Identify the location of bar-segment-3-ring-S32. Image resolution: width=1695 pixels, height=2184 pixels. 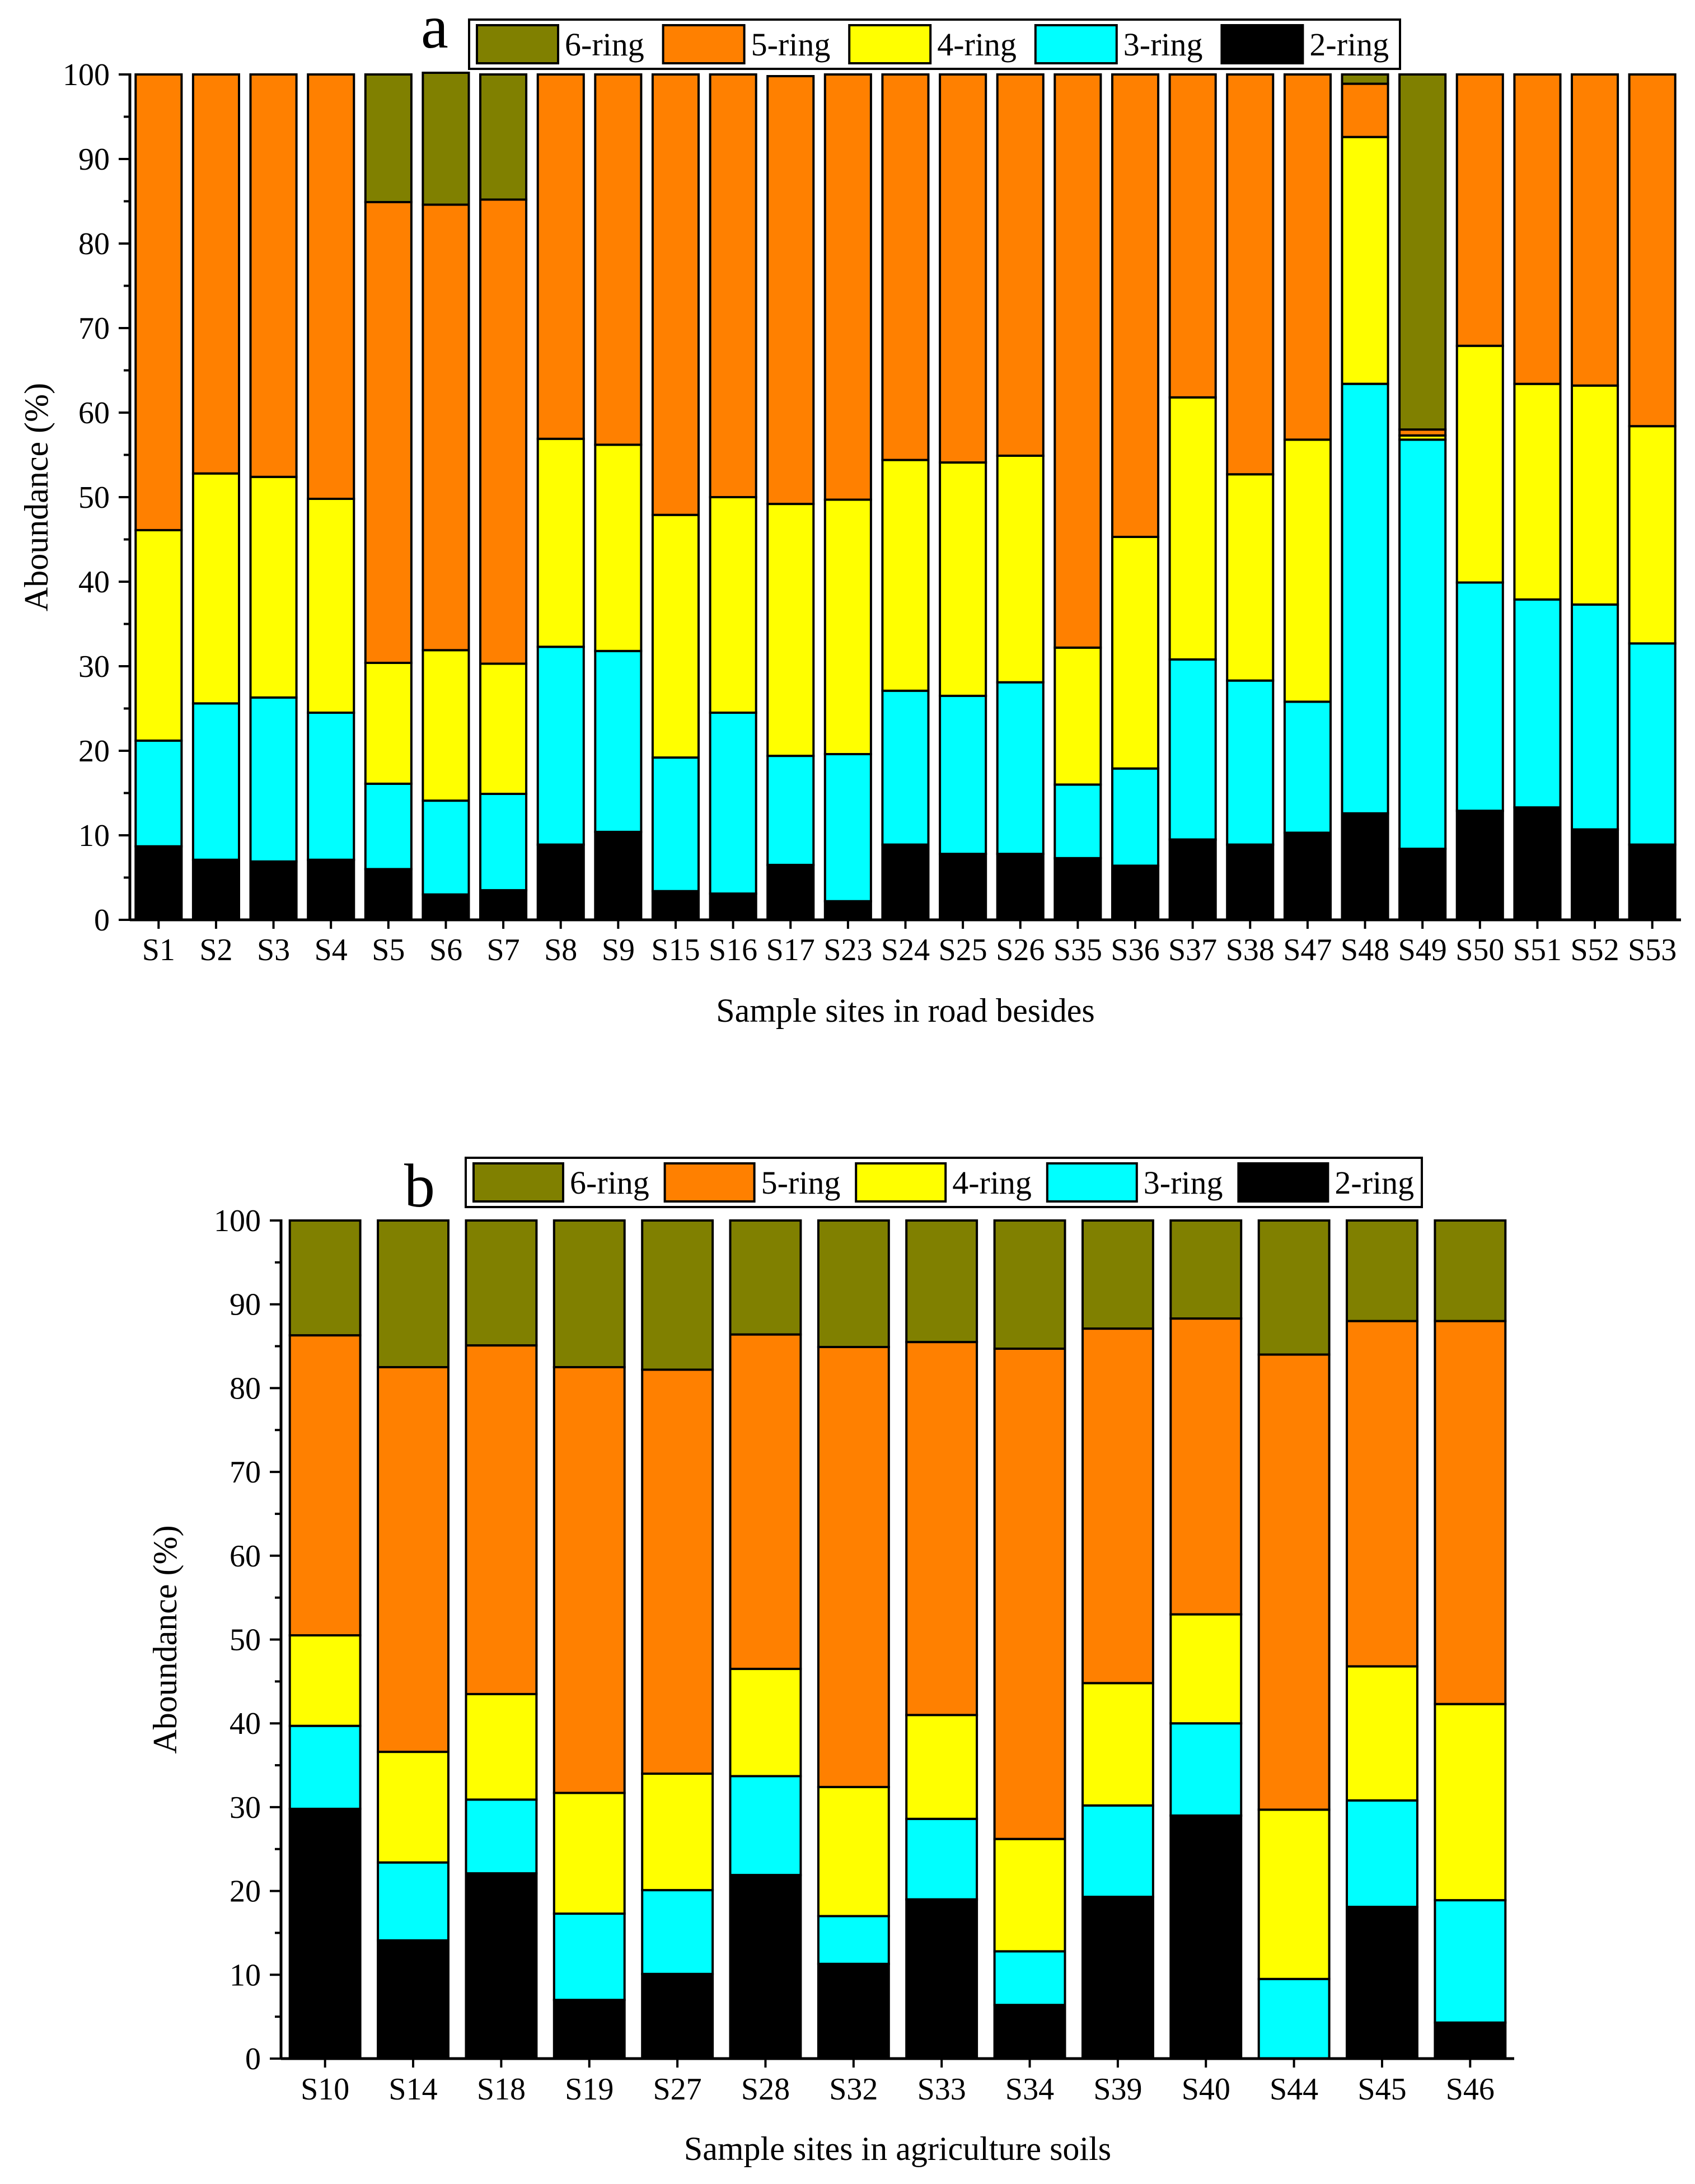
(853, 1940).